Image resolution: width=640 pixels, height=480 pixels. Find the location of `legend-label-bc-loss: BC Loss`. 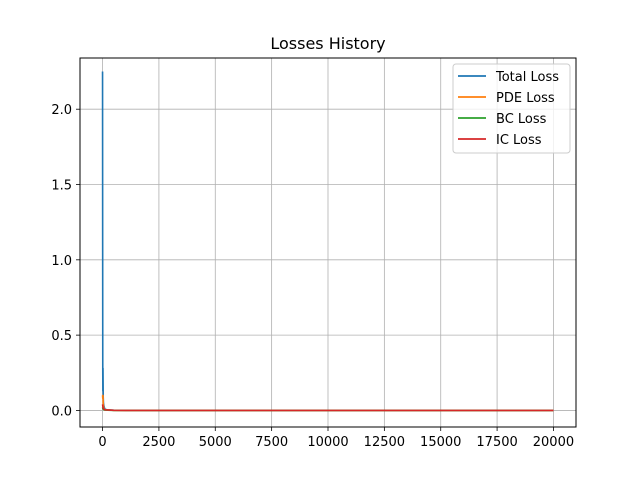

legend-label-bc-loss: BC Loss is located at coordinates (521, 119).